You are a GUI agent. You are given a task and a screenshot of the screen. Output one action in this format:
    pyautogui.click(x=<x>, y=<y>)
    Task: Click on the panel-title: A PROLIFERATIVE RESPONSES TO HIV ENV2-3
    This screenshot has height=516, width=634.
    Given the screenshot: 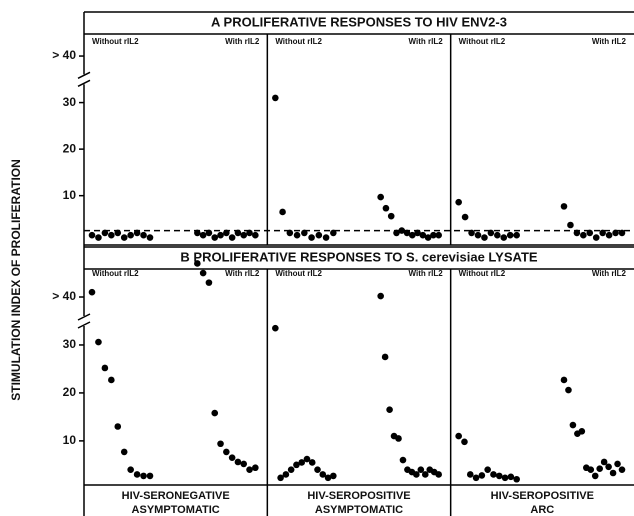 What is the action you would take?
    pyautogui.click(x=359, y=21)
    